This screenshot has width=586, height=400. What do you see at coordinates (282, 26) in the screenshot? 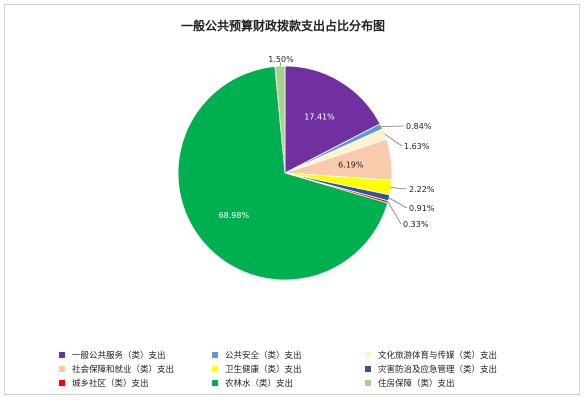
I see `chart-title: 一般公共预算财政拨款支出占比分布图` at bounding box center [282, 26].